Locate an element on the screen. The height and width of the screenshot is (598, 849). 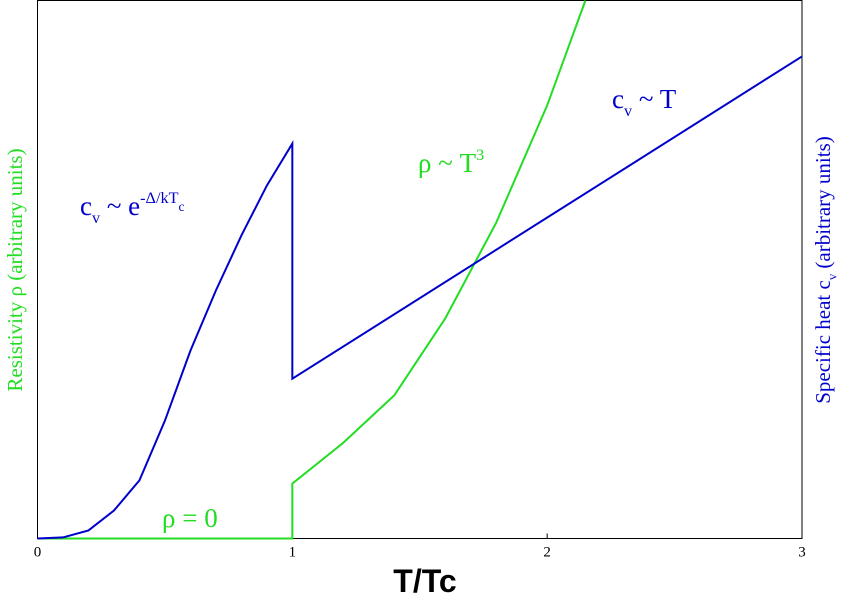
text-segment: (arbitrary units) is located at coordinates (823, 205).